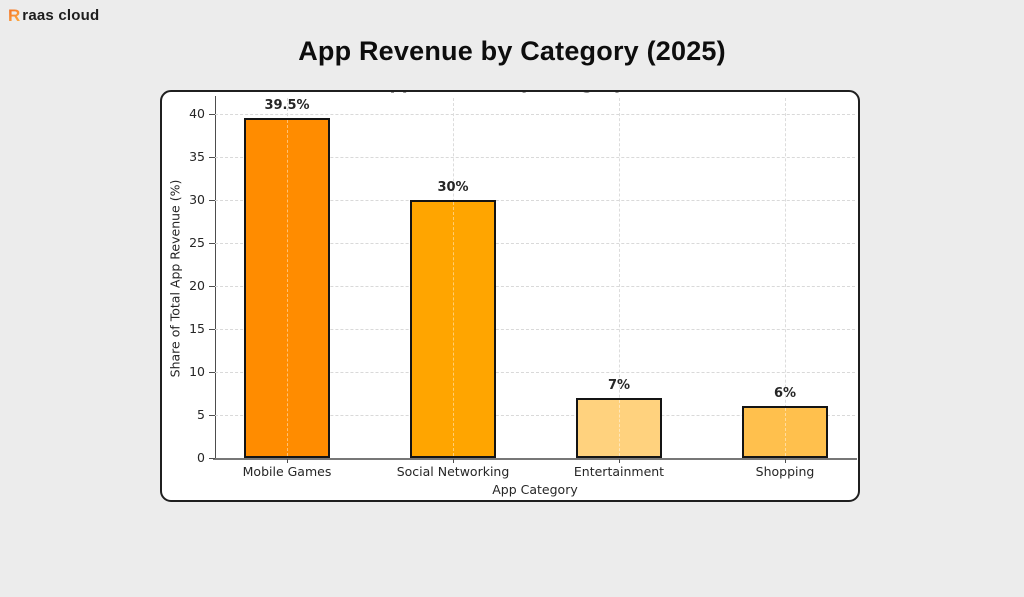  I want to click on bar-value-label: 6%, so click(785, 394).